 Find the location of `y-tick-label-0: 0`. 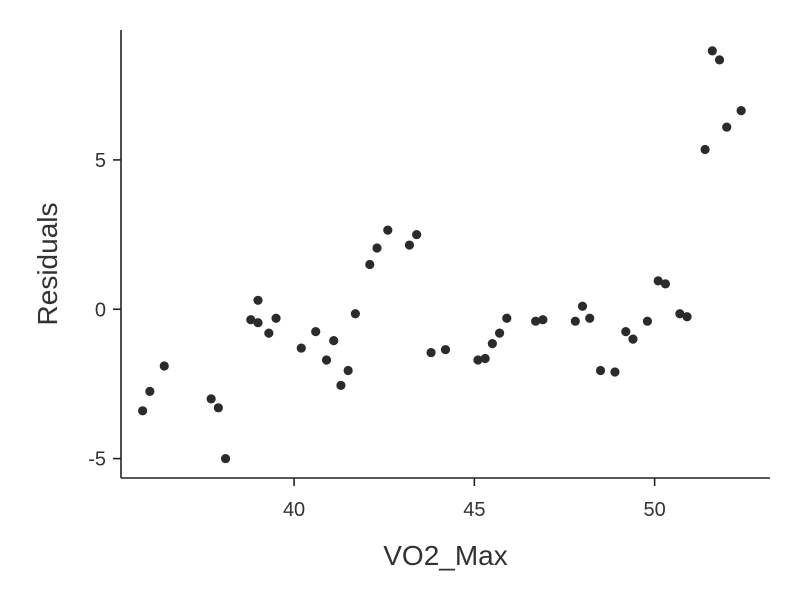

y-tick-label-0: 0 is located at coordinates (100, 310).